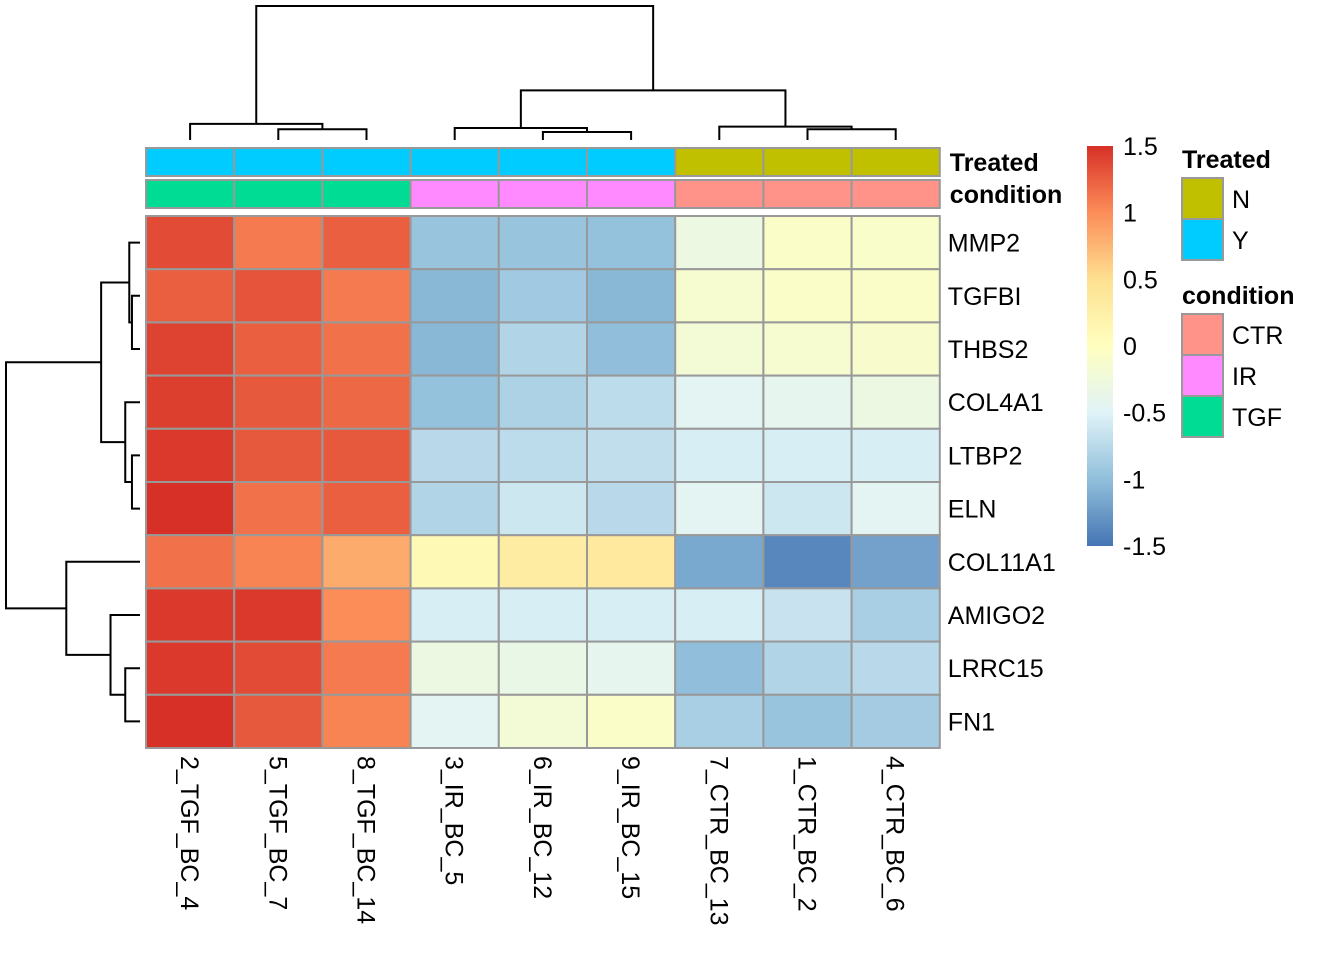 This screenshot has width=1344, height=960. I want to click on color-scale-tick-label: -1.5, so click(1144, 547).